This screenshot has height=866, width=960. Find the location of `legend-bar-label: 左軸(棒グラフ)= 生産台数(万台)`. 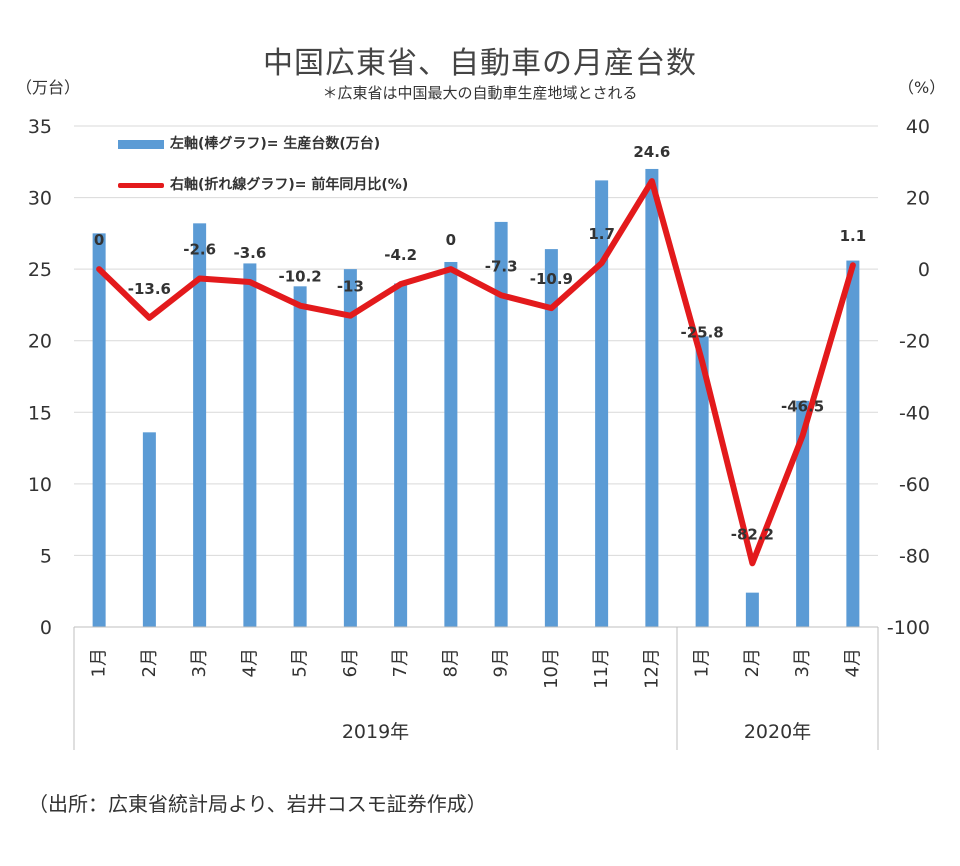

legend-bar-label: 左軸(棒グラフ)= 生産台数(万台) is located at coordinates (275, 144).